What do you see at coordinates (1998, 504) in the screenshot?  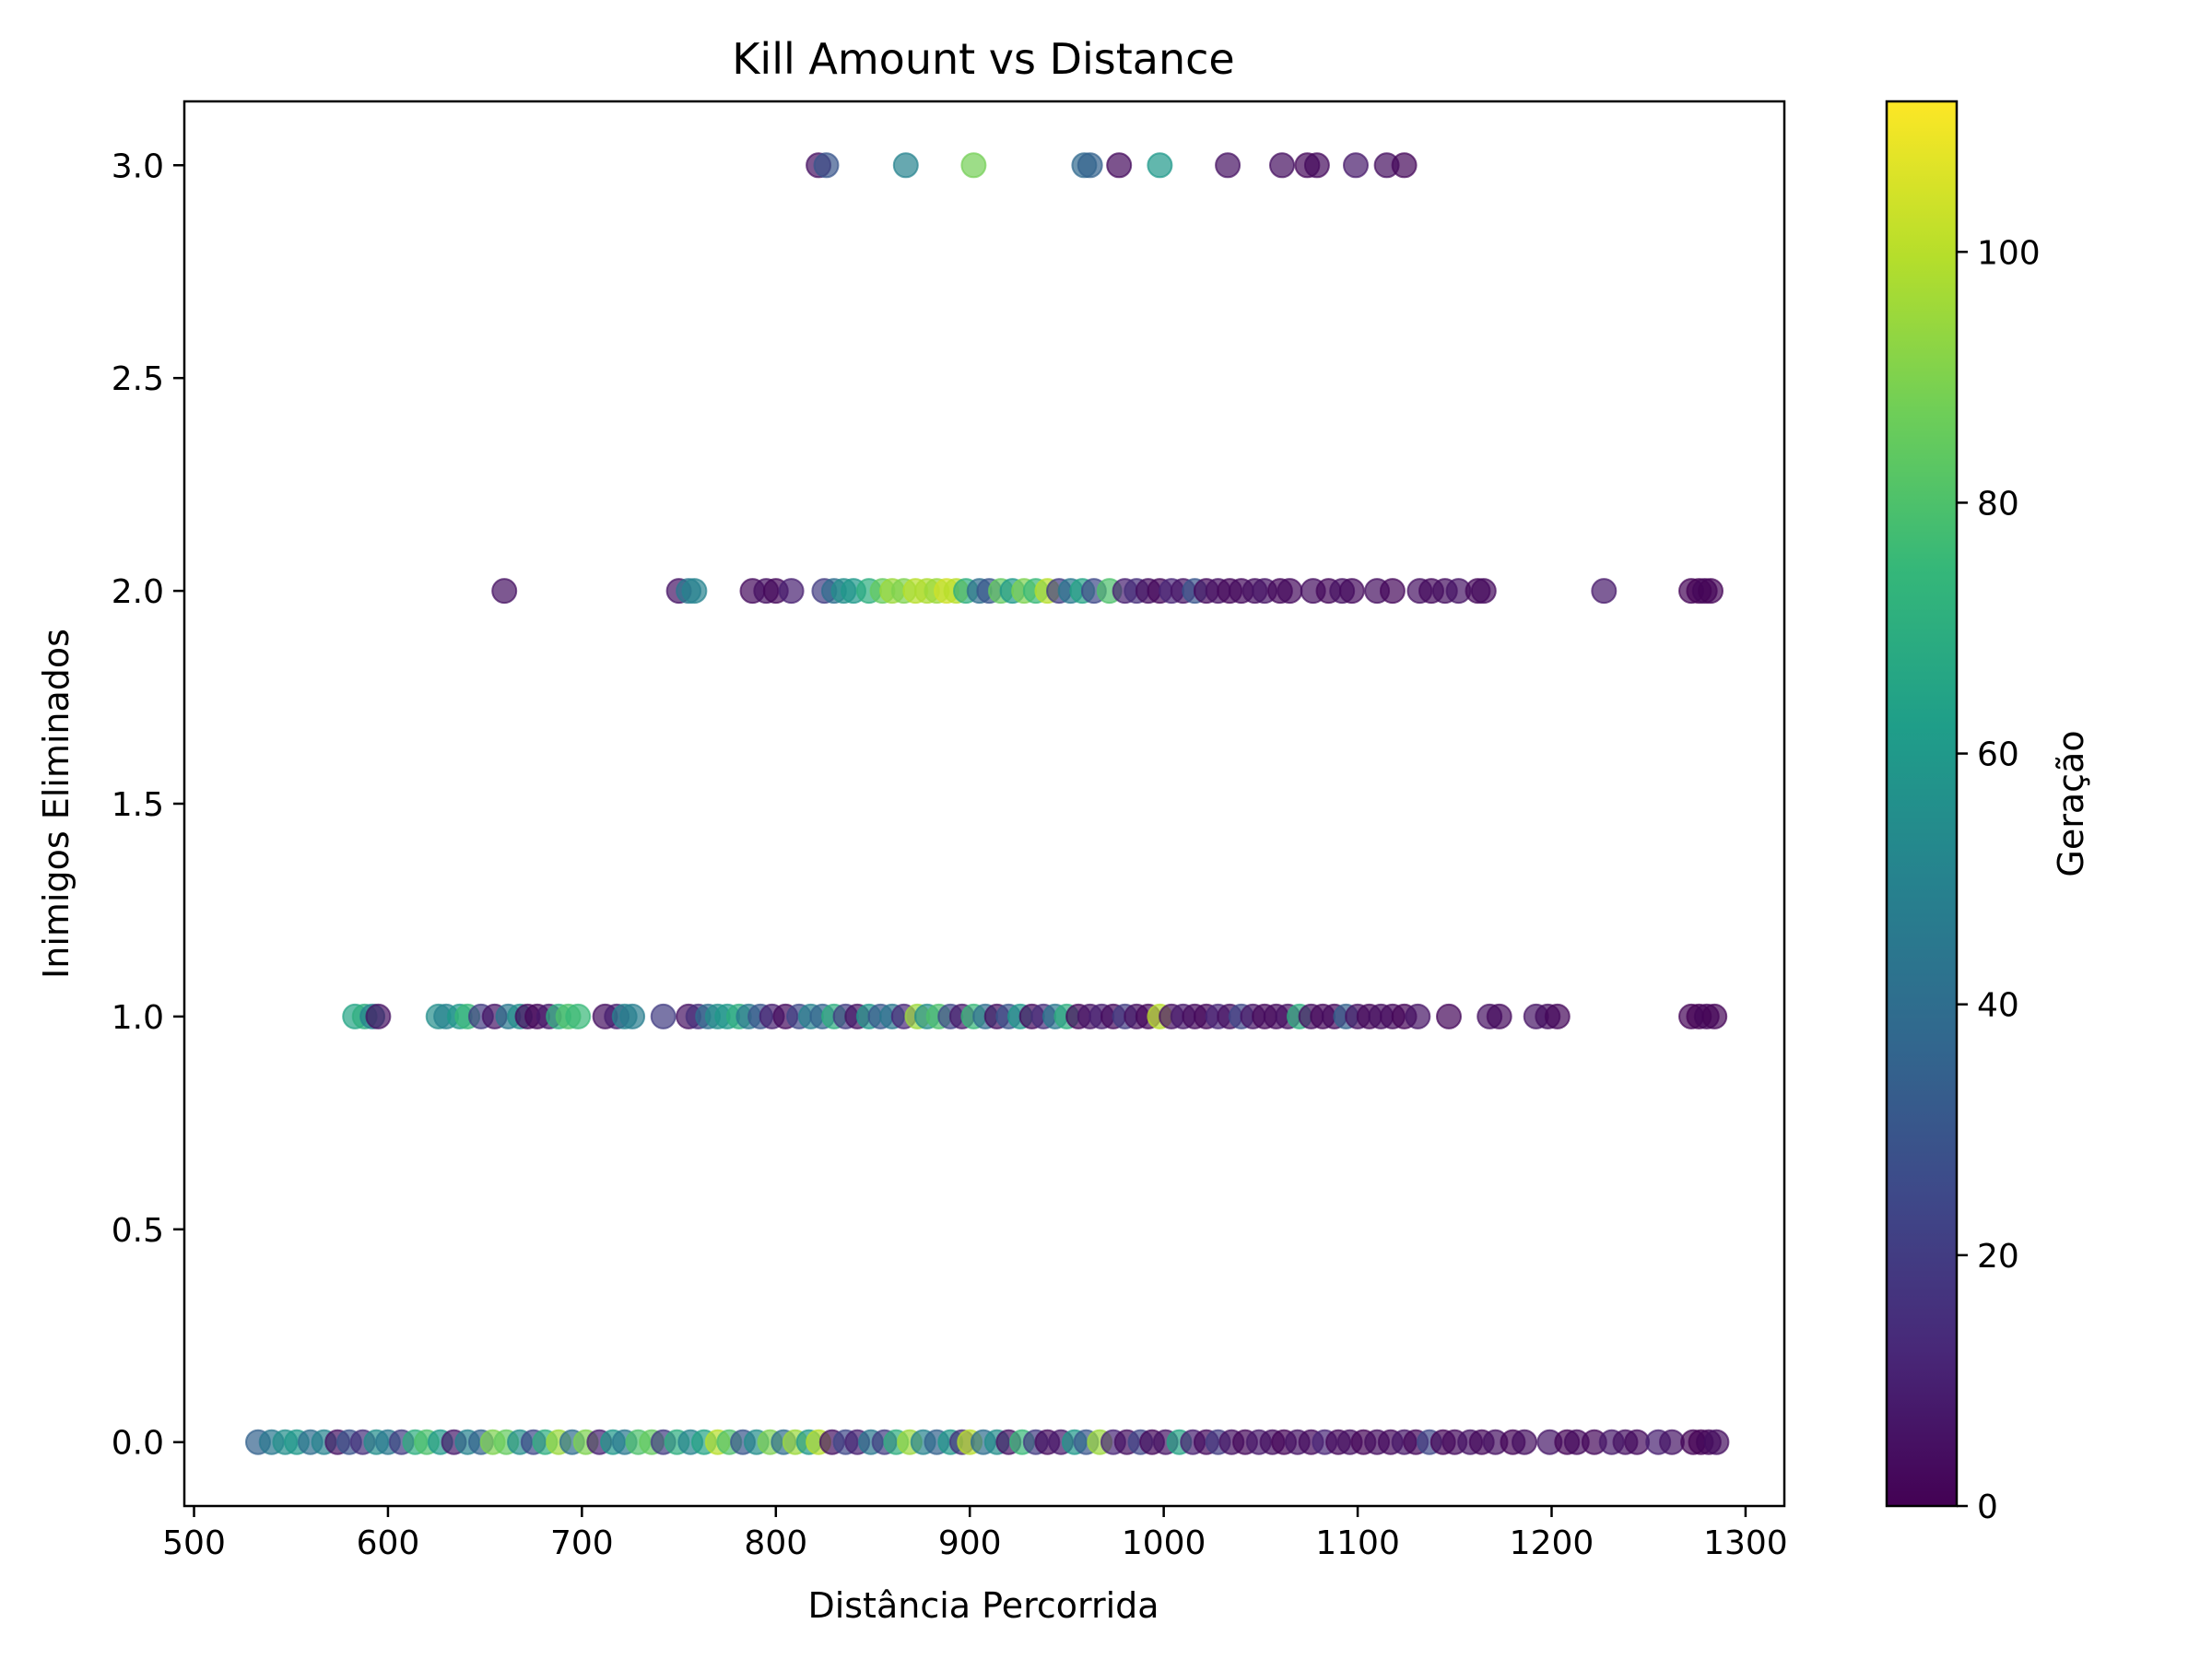 I see `colorbar-tick-label: 80` at bounding box center [1998, 504].